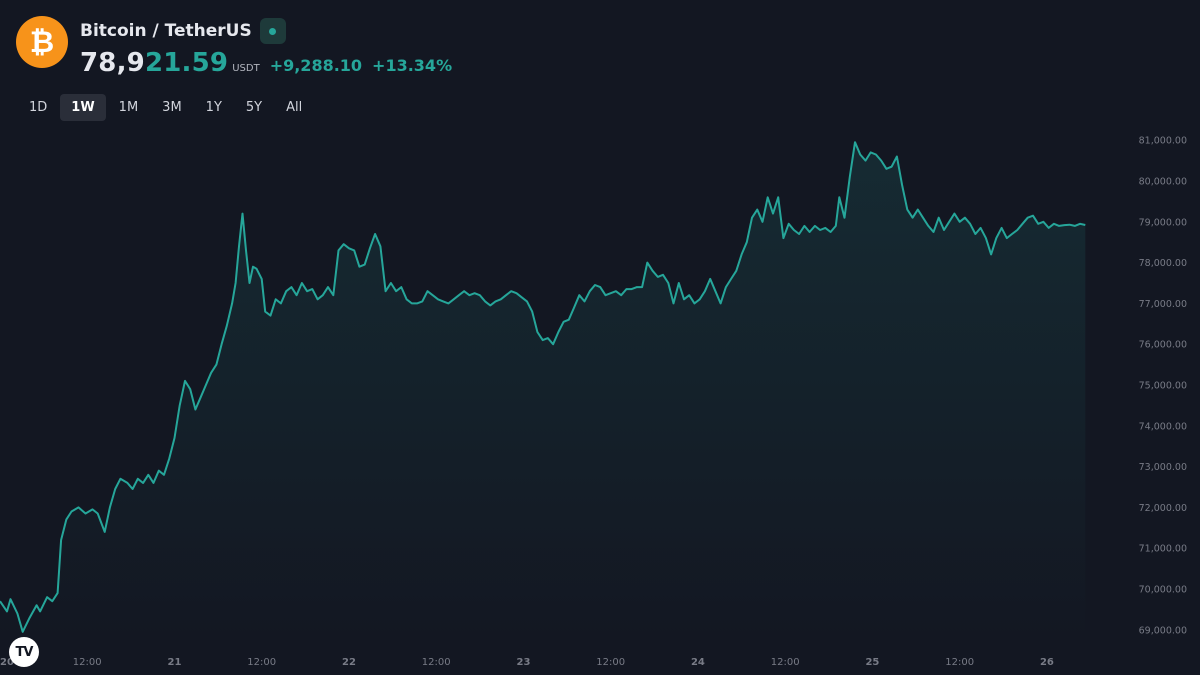 This screenshot has width=1200, height=675. I want to click on y-tick-label: 72,000.00, so click(1163, 508).